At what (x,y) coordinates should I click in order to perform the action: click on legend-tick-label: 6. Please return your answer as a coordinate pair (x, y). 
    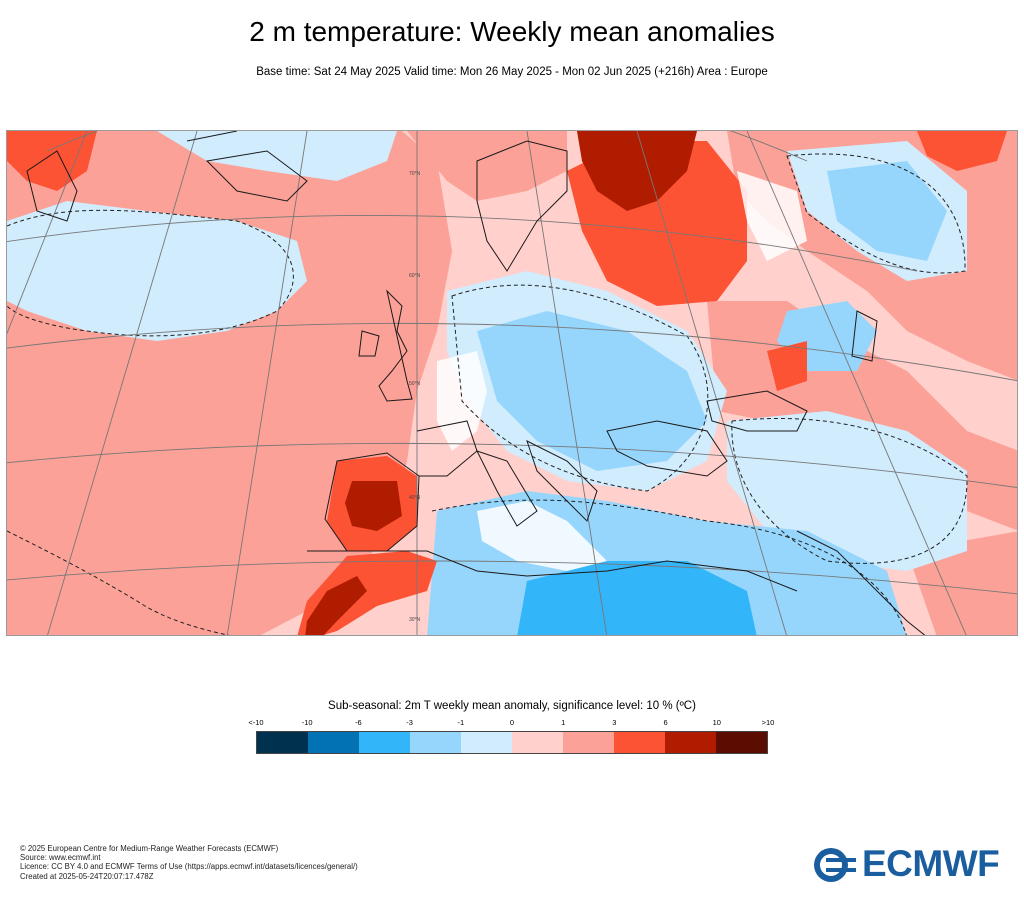
    Looking at the image, I should click on (665, 722).